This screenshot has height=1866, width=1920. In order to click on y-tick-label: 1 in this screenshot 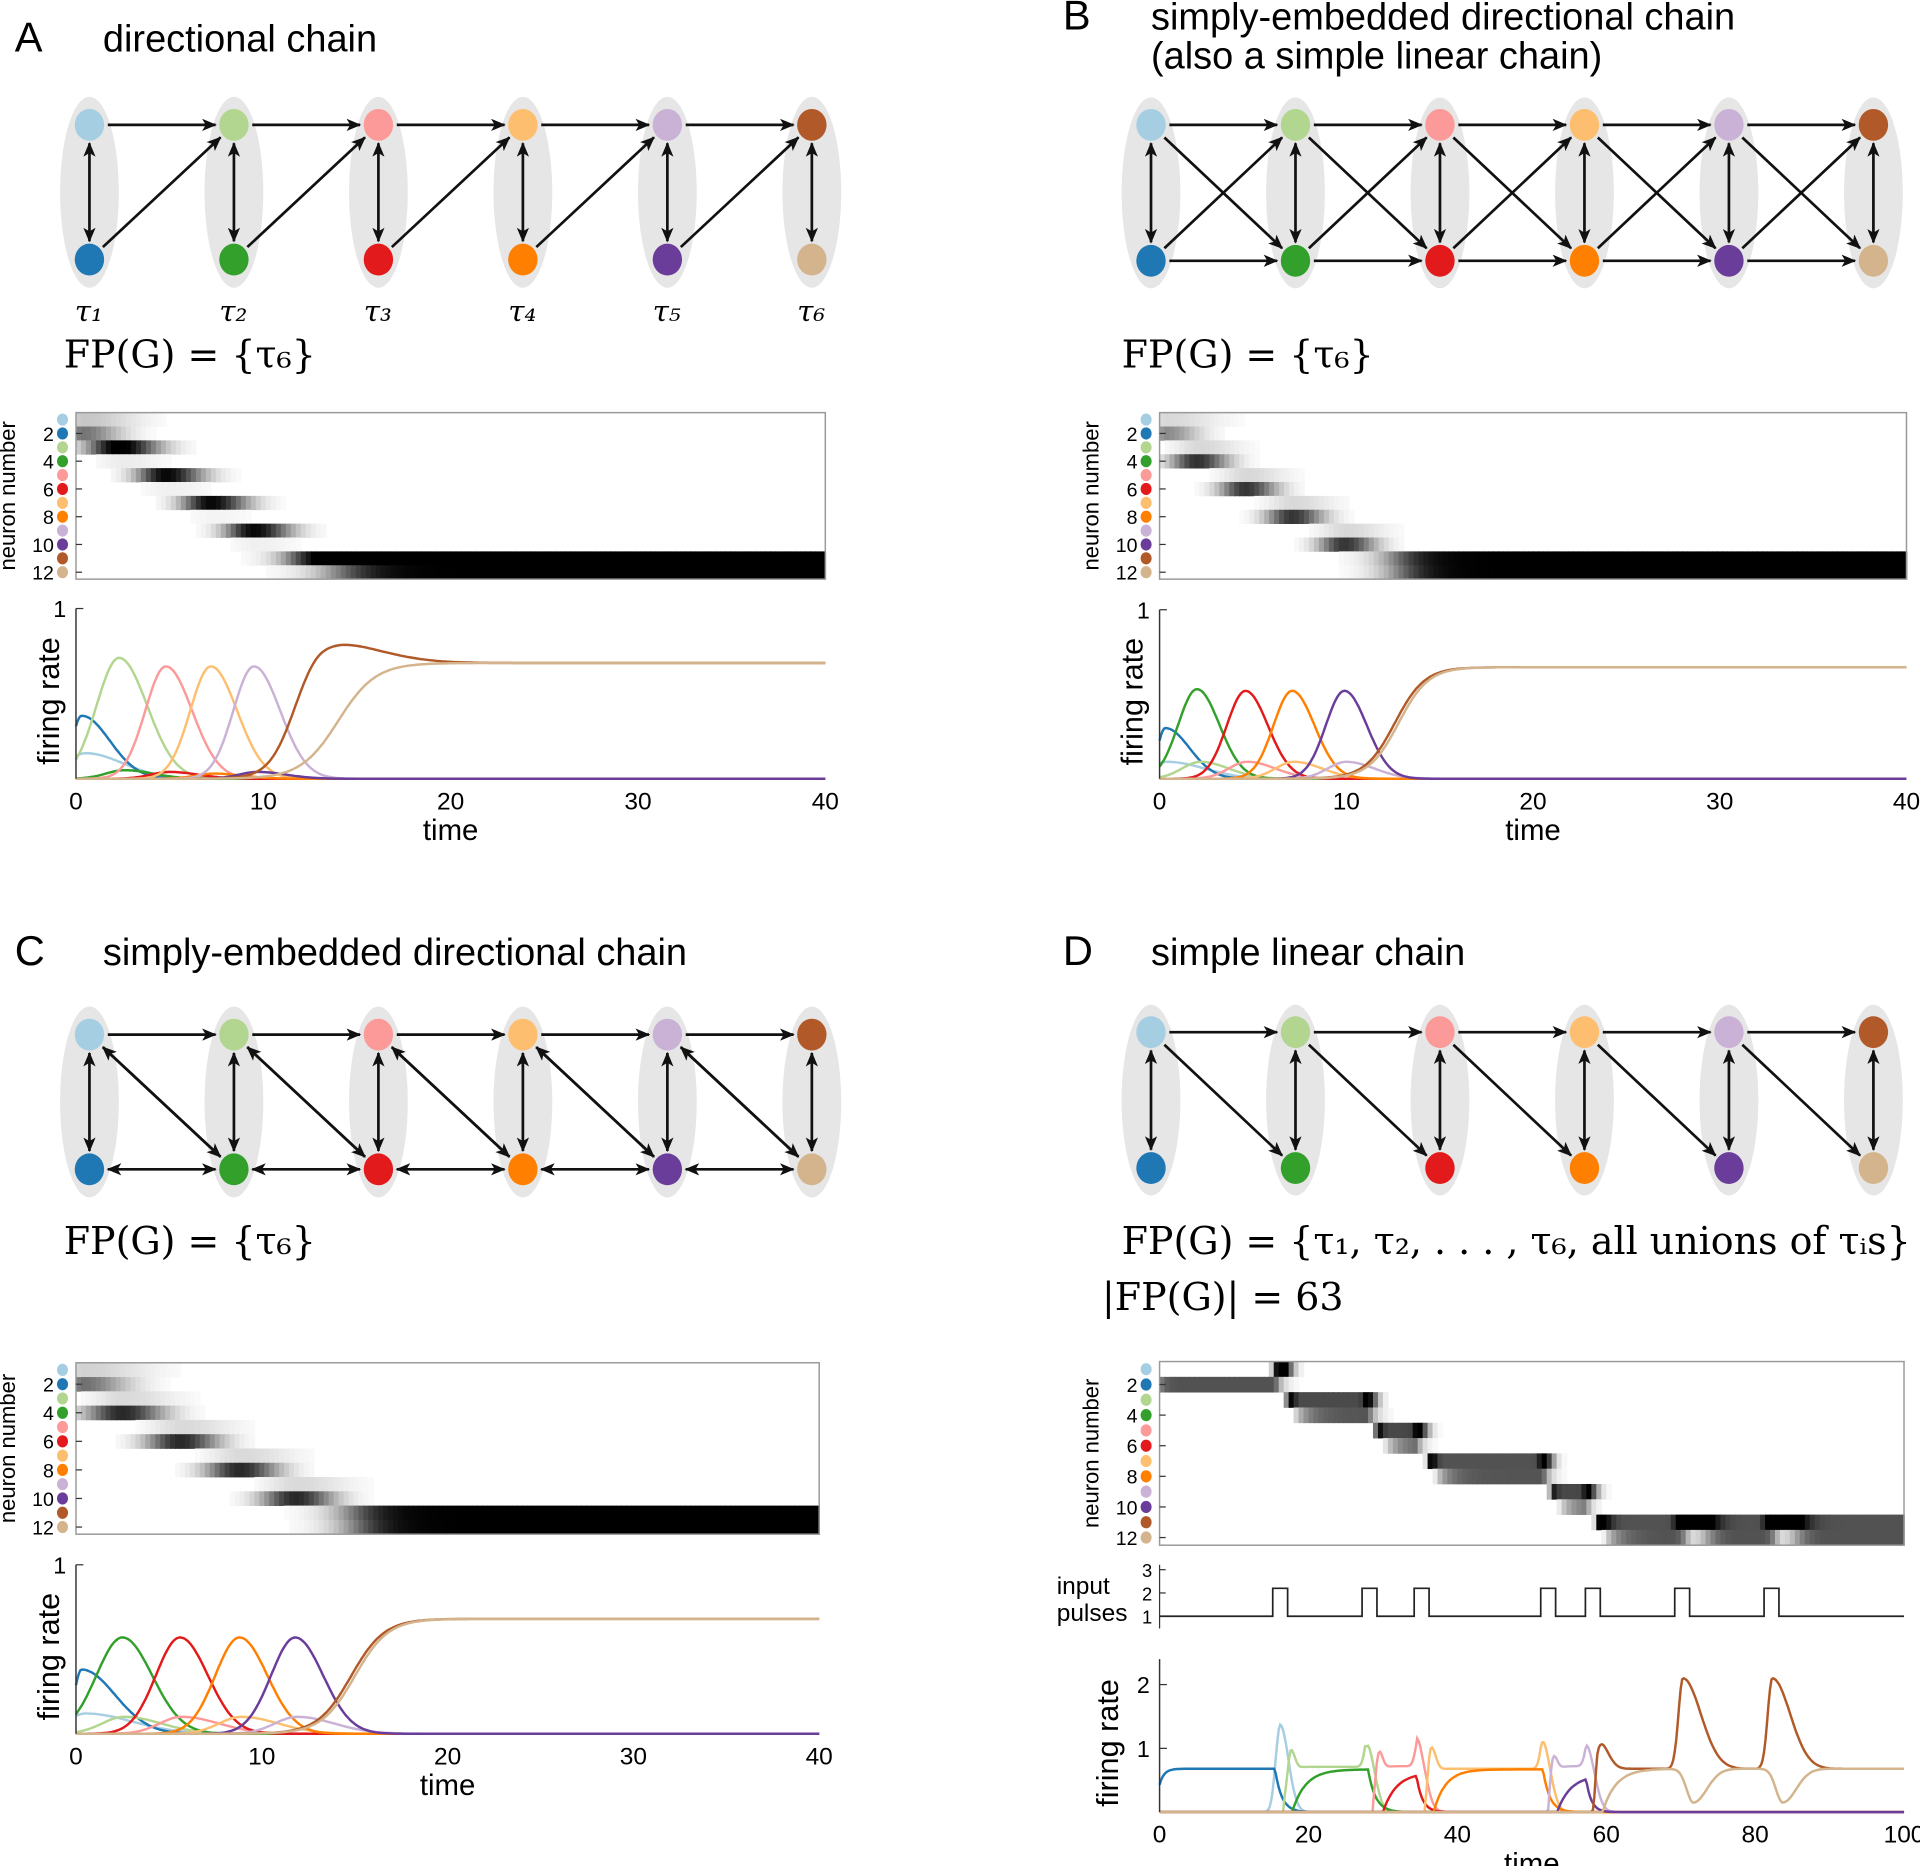, I will do `click(1143, 610)`.